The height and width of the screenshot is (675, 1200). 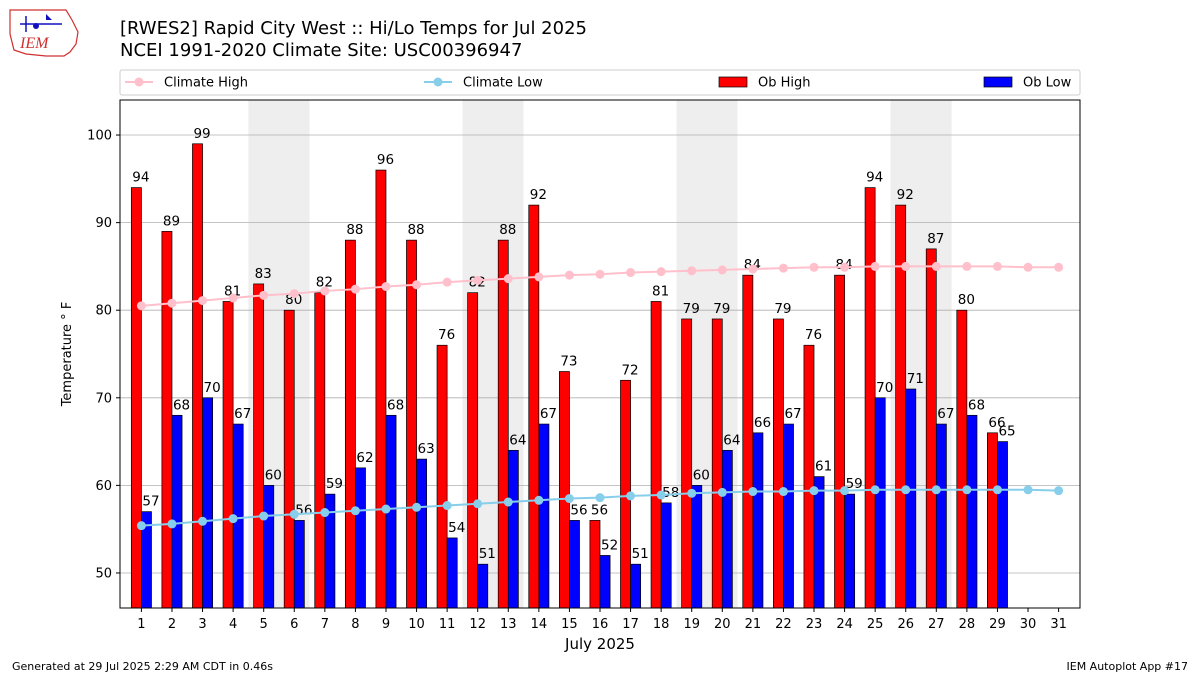 I want to click on ob-high-label: 92, so click(x=905, y=195).